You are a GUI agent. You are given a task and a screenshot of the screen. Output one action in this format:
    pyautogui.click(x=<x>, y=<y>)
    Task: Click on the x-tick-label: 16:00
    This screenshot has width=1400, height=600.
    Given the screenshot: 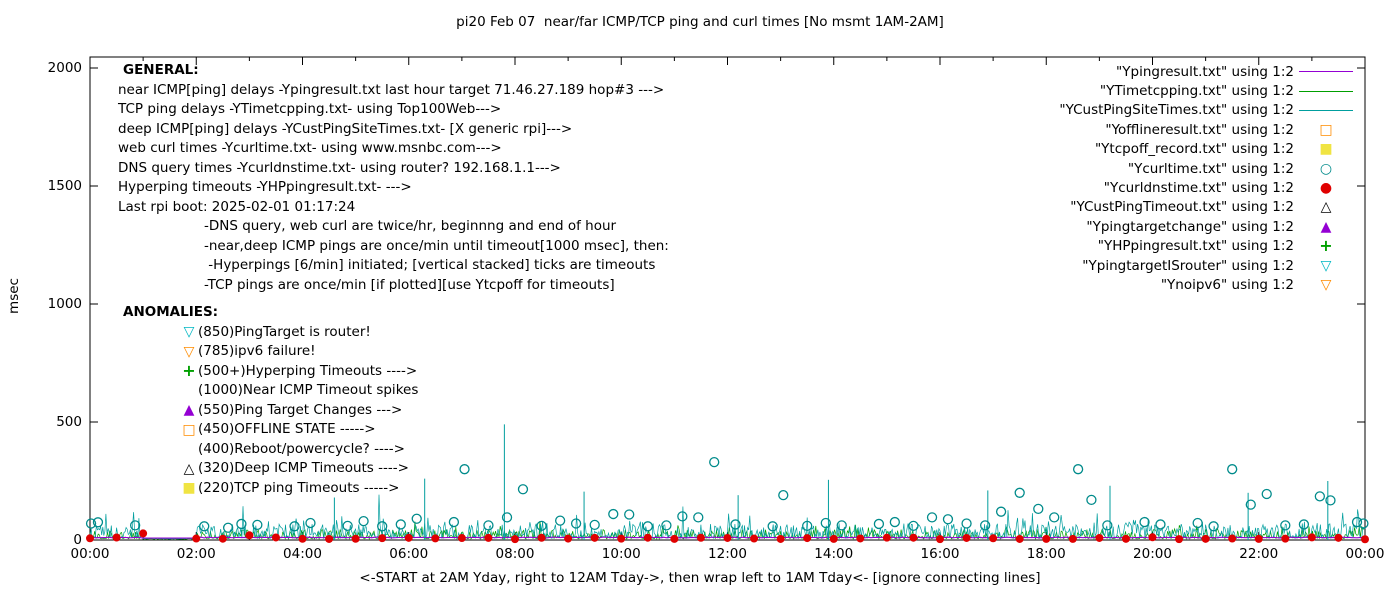 What is the action you would take?
    pyautogui.click(x=940, y=554)
    